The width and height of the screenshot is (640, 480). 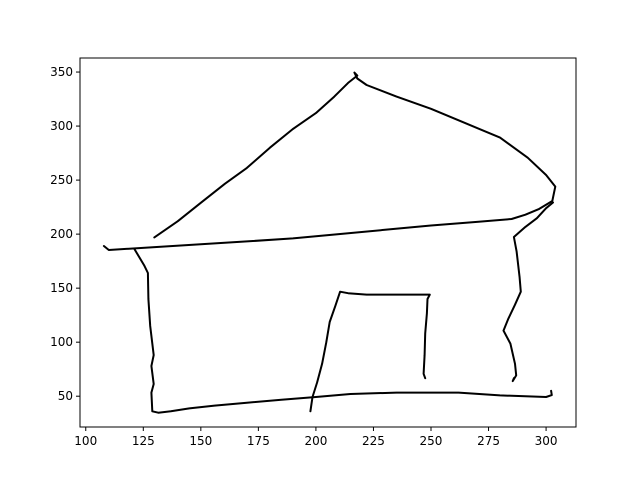 I want to click on y-tick-label: 300, so click(x=61, y=126).